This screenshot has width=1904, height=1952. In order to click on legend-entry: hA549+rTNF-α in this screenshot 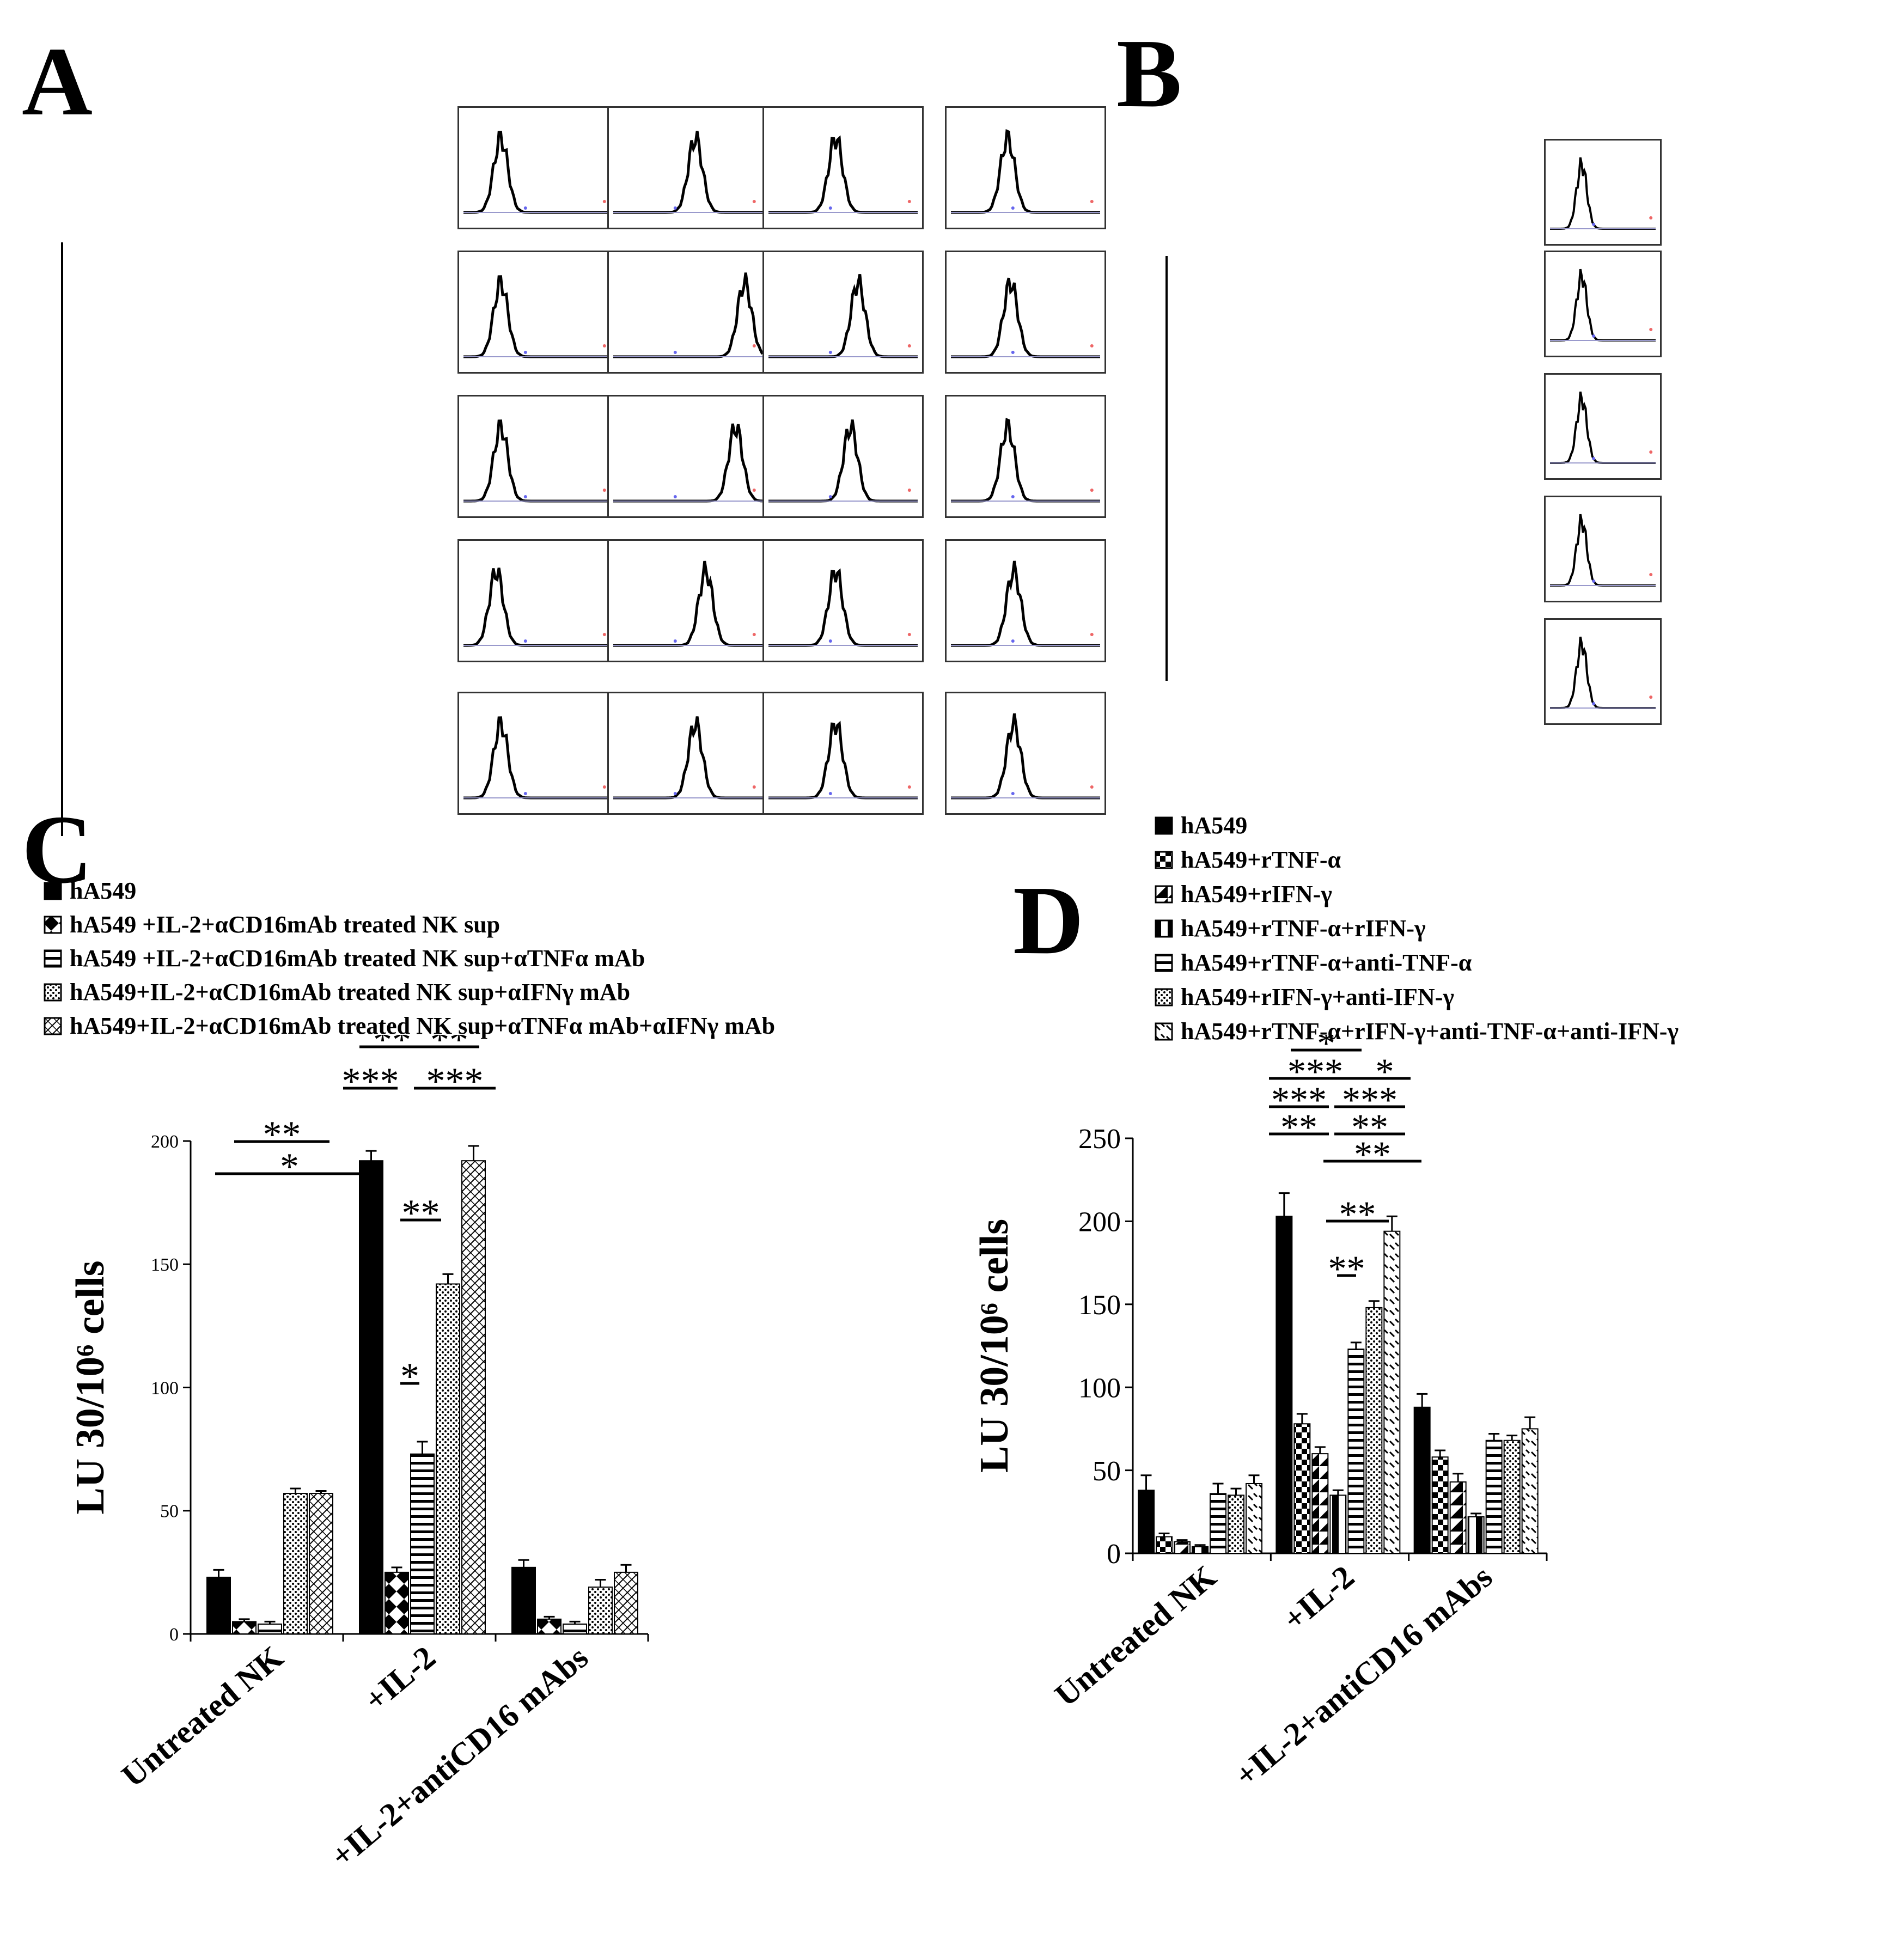, I will do `click(1248, 860)`.